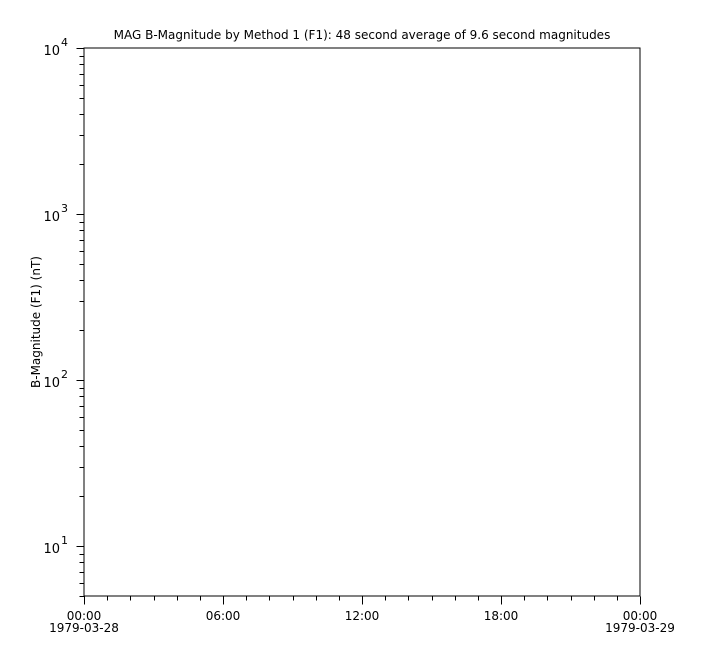 Image resolution: width=724 pixels, height=656 pixels. Describe the element at coordinates (84, 628) in the screenshot. I see `x-tick-label-date: 1979-03-28` at that location.